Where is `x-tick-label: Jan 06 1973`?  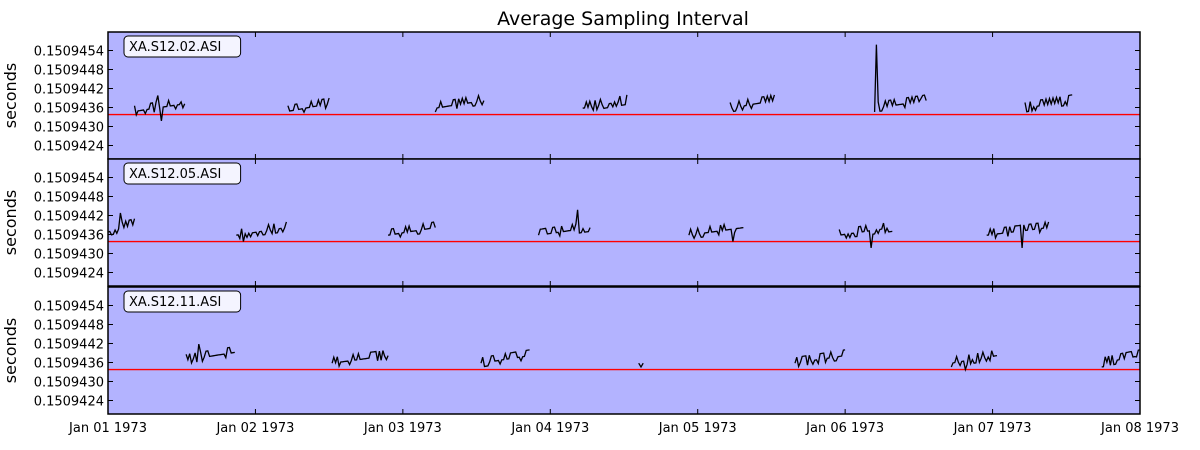
x-tick-label: Jan 06 1973 is located at coordinates (844, 428).